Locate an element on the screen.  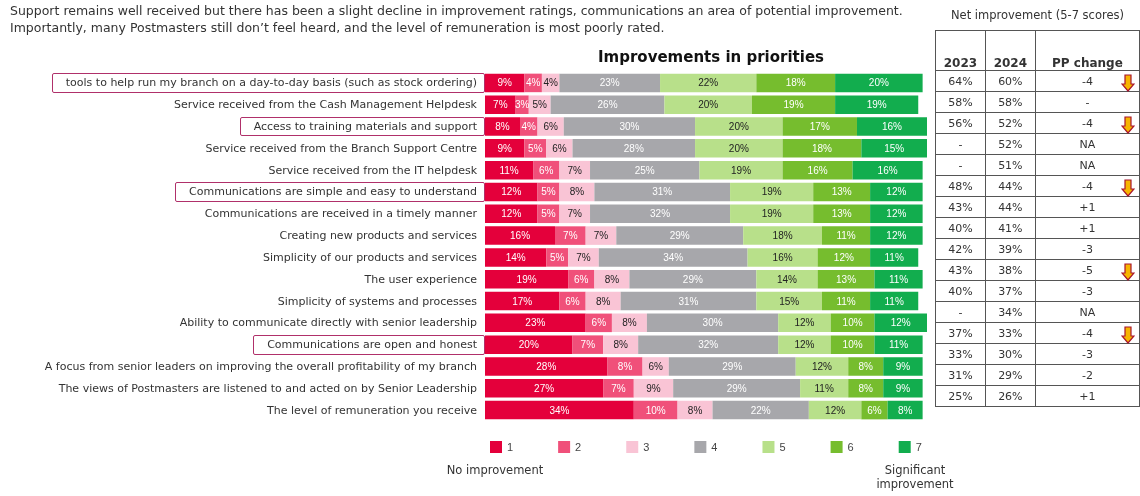
text: 52% is located at coordinates (1010, 144).